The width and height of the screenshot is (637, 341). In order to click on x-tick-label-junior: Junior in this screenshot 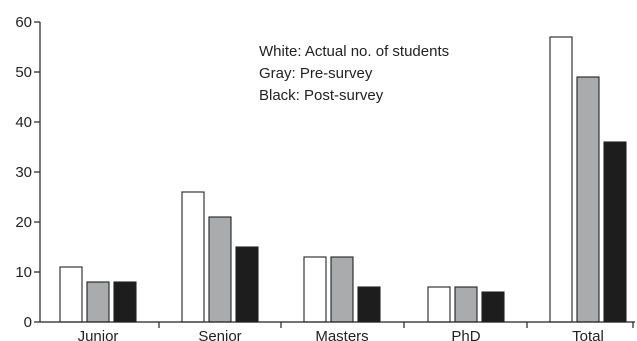, I will do `click(98, 334)`.